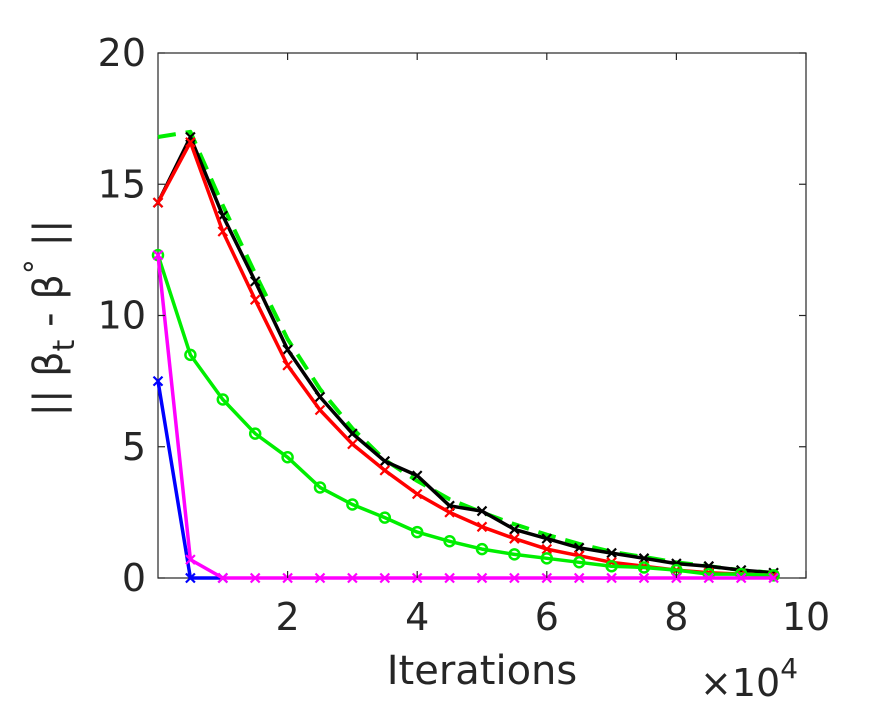 Image resolution: width=891 pixels, height=703 pixels. What do you see at coordinates (49, 306) in the screenshot?
I see `y-label-part-2: - β` at bounding box center [49, 306].